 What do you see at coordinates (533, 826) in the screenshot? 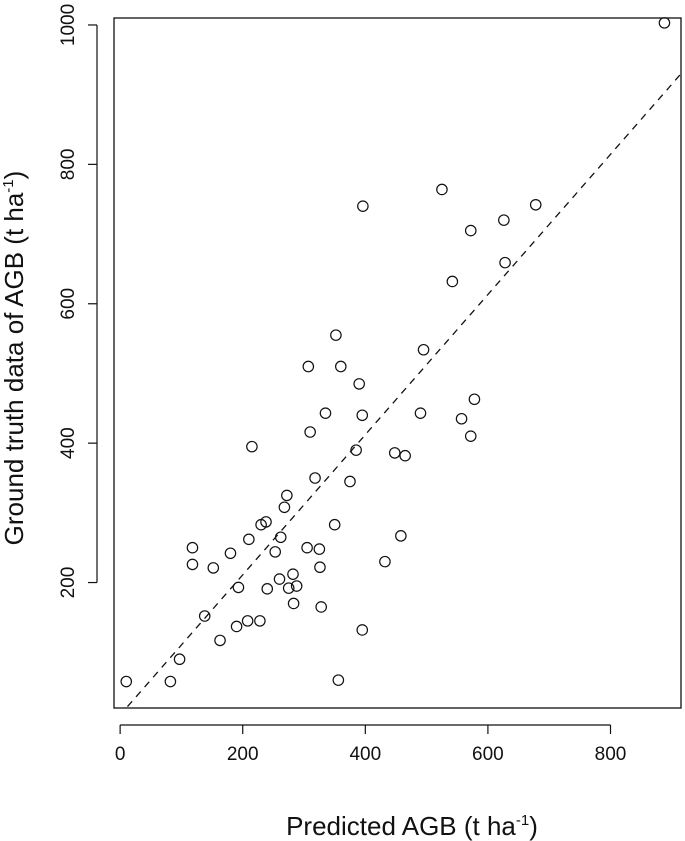
I see `x-axis-title-end: )` at bounding box center [533, 826].